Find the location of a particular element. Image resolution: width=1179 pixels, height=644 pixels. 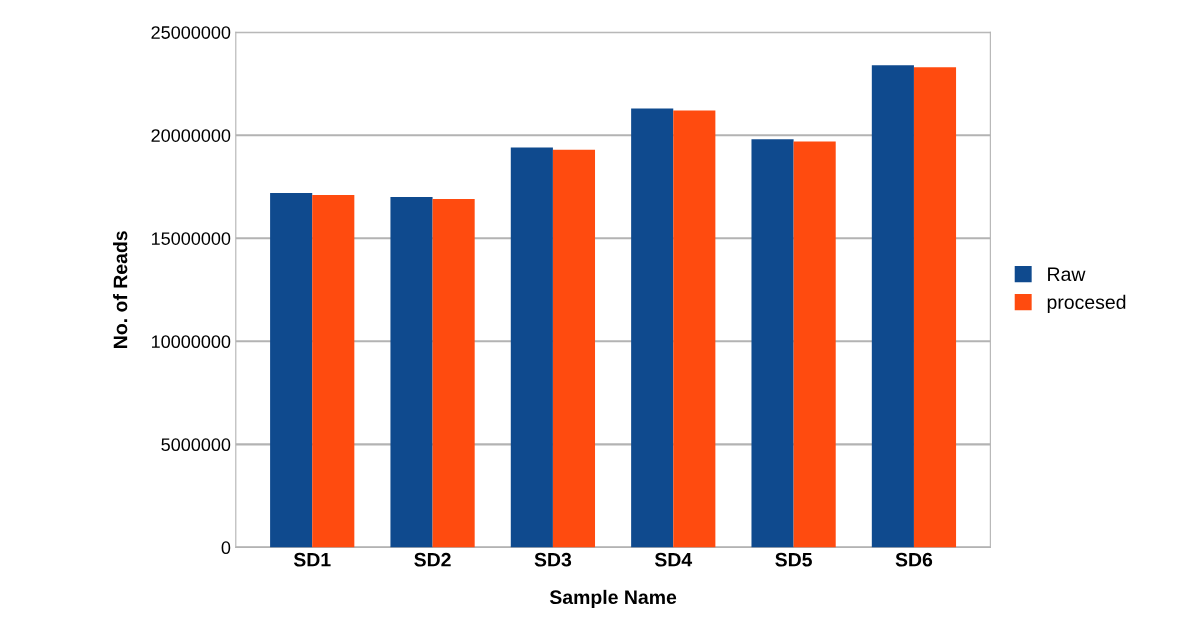

x-tick-label: SD1 is located at coordinates (312, 559).